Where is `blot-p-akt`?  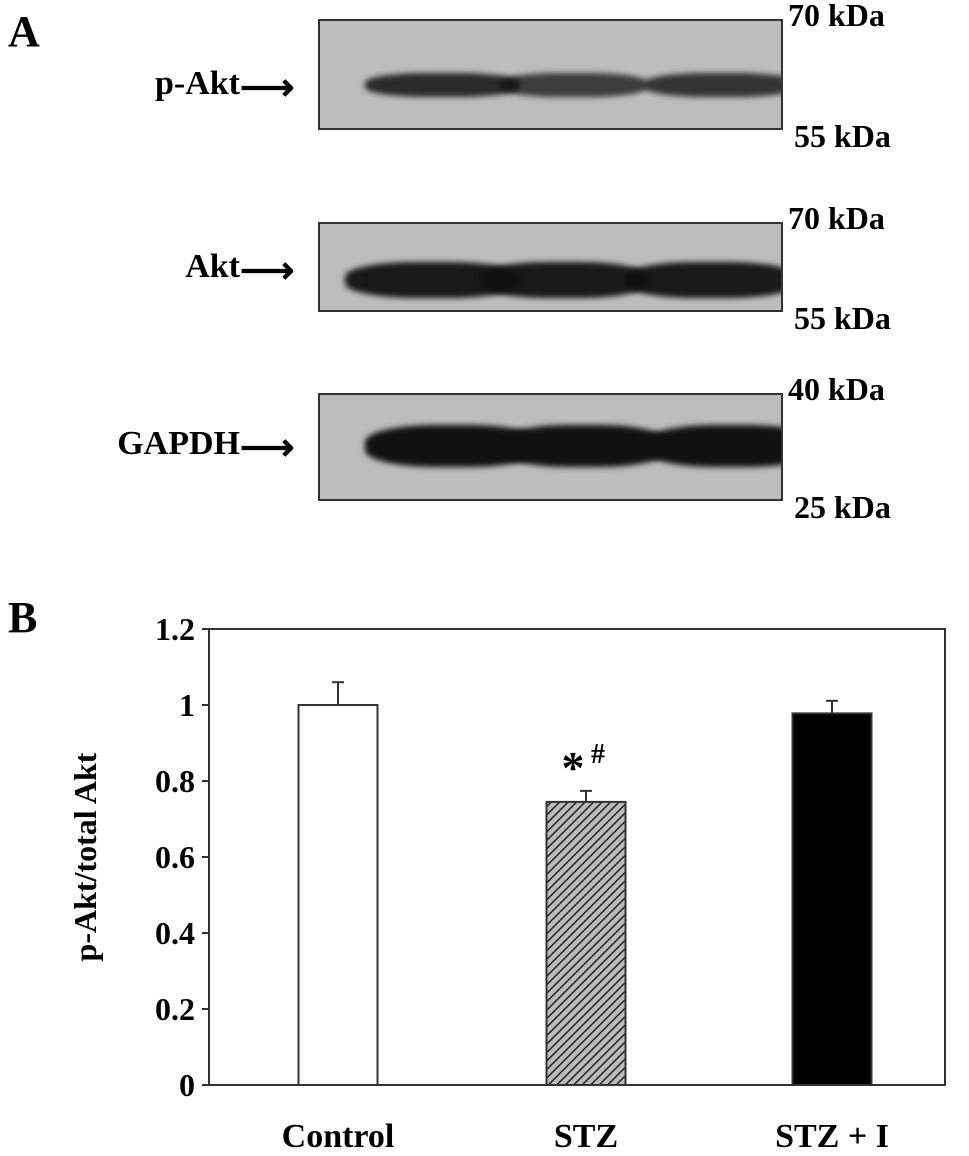
blot-p-akt is located at coordinates (550, 74).